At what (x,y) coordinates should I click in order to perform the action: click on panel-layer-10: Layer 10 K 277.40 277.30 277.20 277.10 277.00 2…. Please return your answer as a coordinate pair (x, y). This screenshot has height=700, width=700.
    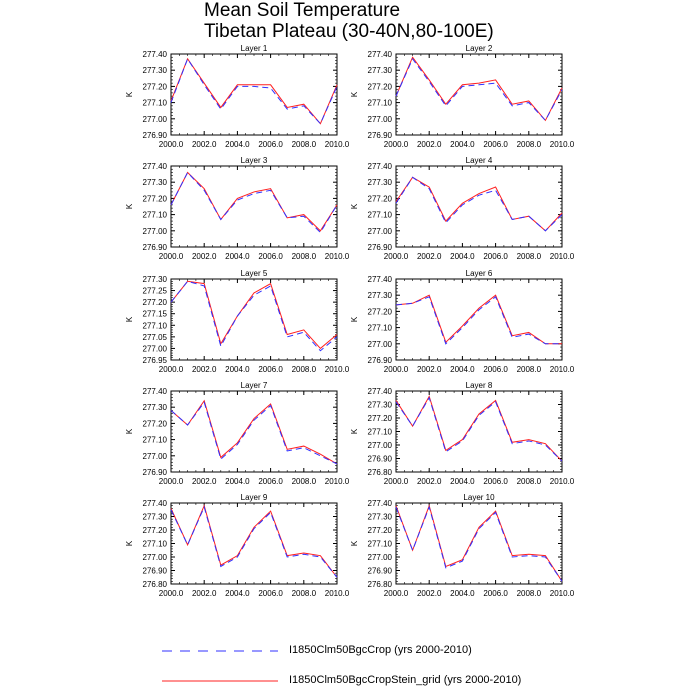
    Looking at the image, I should click on (462, 545).